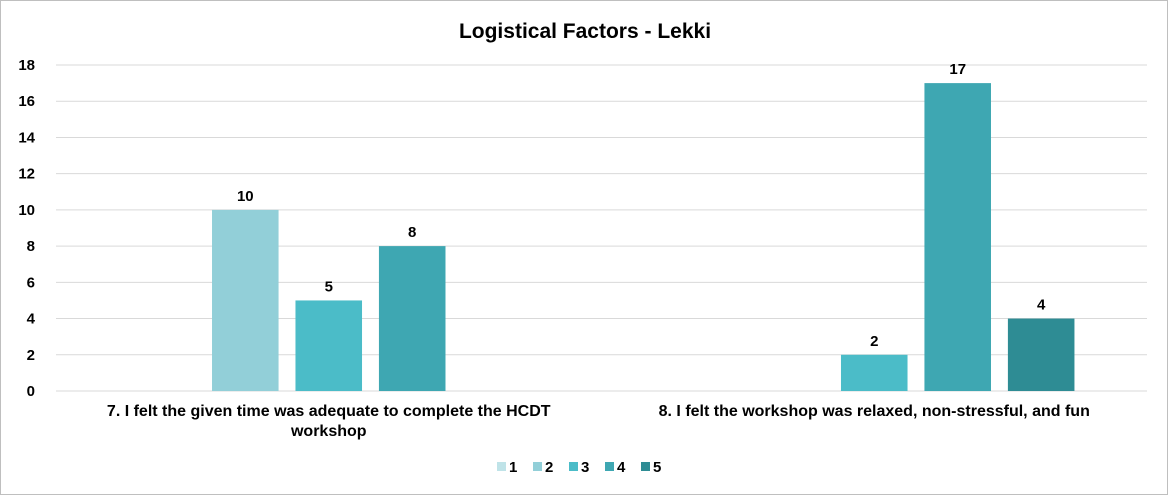 This screenshot has width=1168, height=496. What do you see at coordinates (31, 391) in the screenshot?
I see `y-tick-label: 0` at bounding box center [31, 391].